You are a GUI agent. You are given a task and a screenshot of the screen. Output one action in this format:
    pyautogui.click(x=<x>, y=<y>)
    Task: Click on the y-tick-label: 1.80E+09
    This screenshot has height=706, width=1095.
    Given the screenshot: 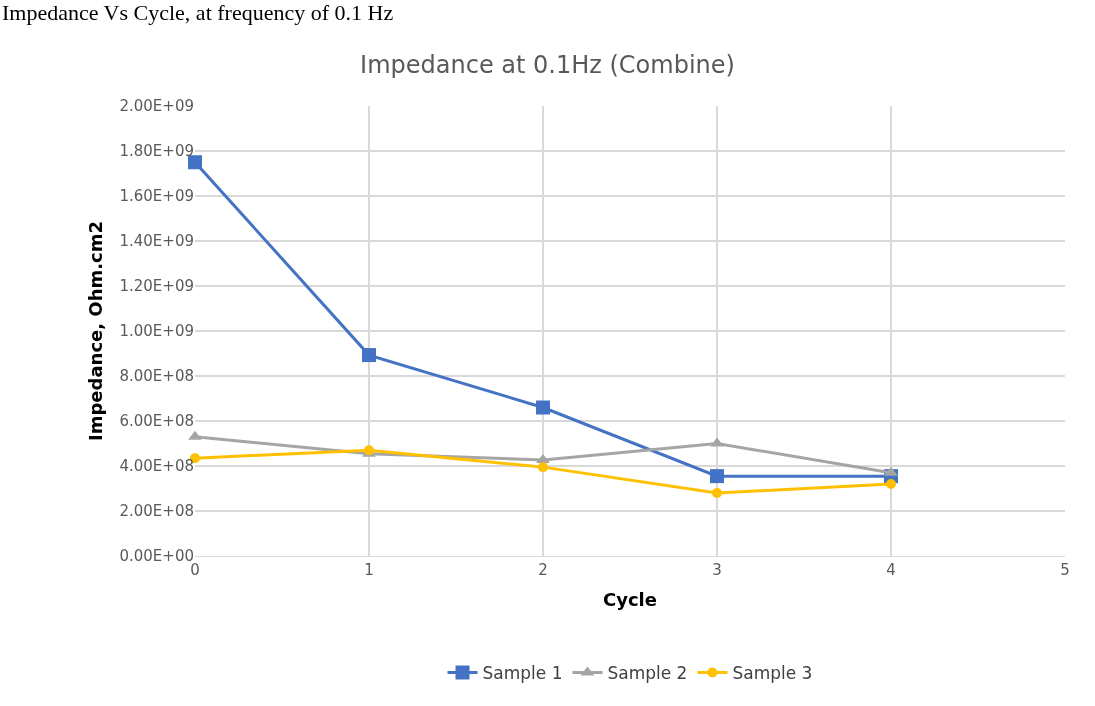 What is the action you would take?
    pyautogui.click(x=156, y=151)
    